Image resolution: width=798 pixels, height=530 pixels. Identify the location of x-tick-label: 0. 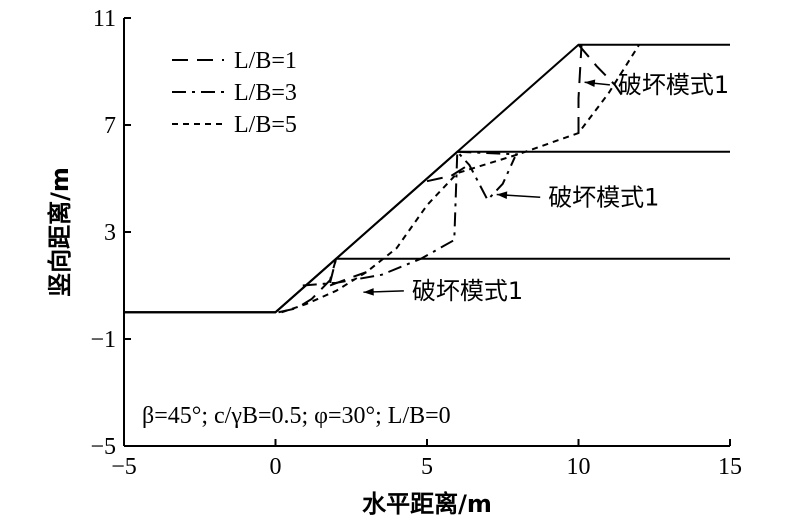
(276, 467).